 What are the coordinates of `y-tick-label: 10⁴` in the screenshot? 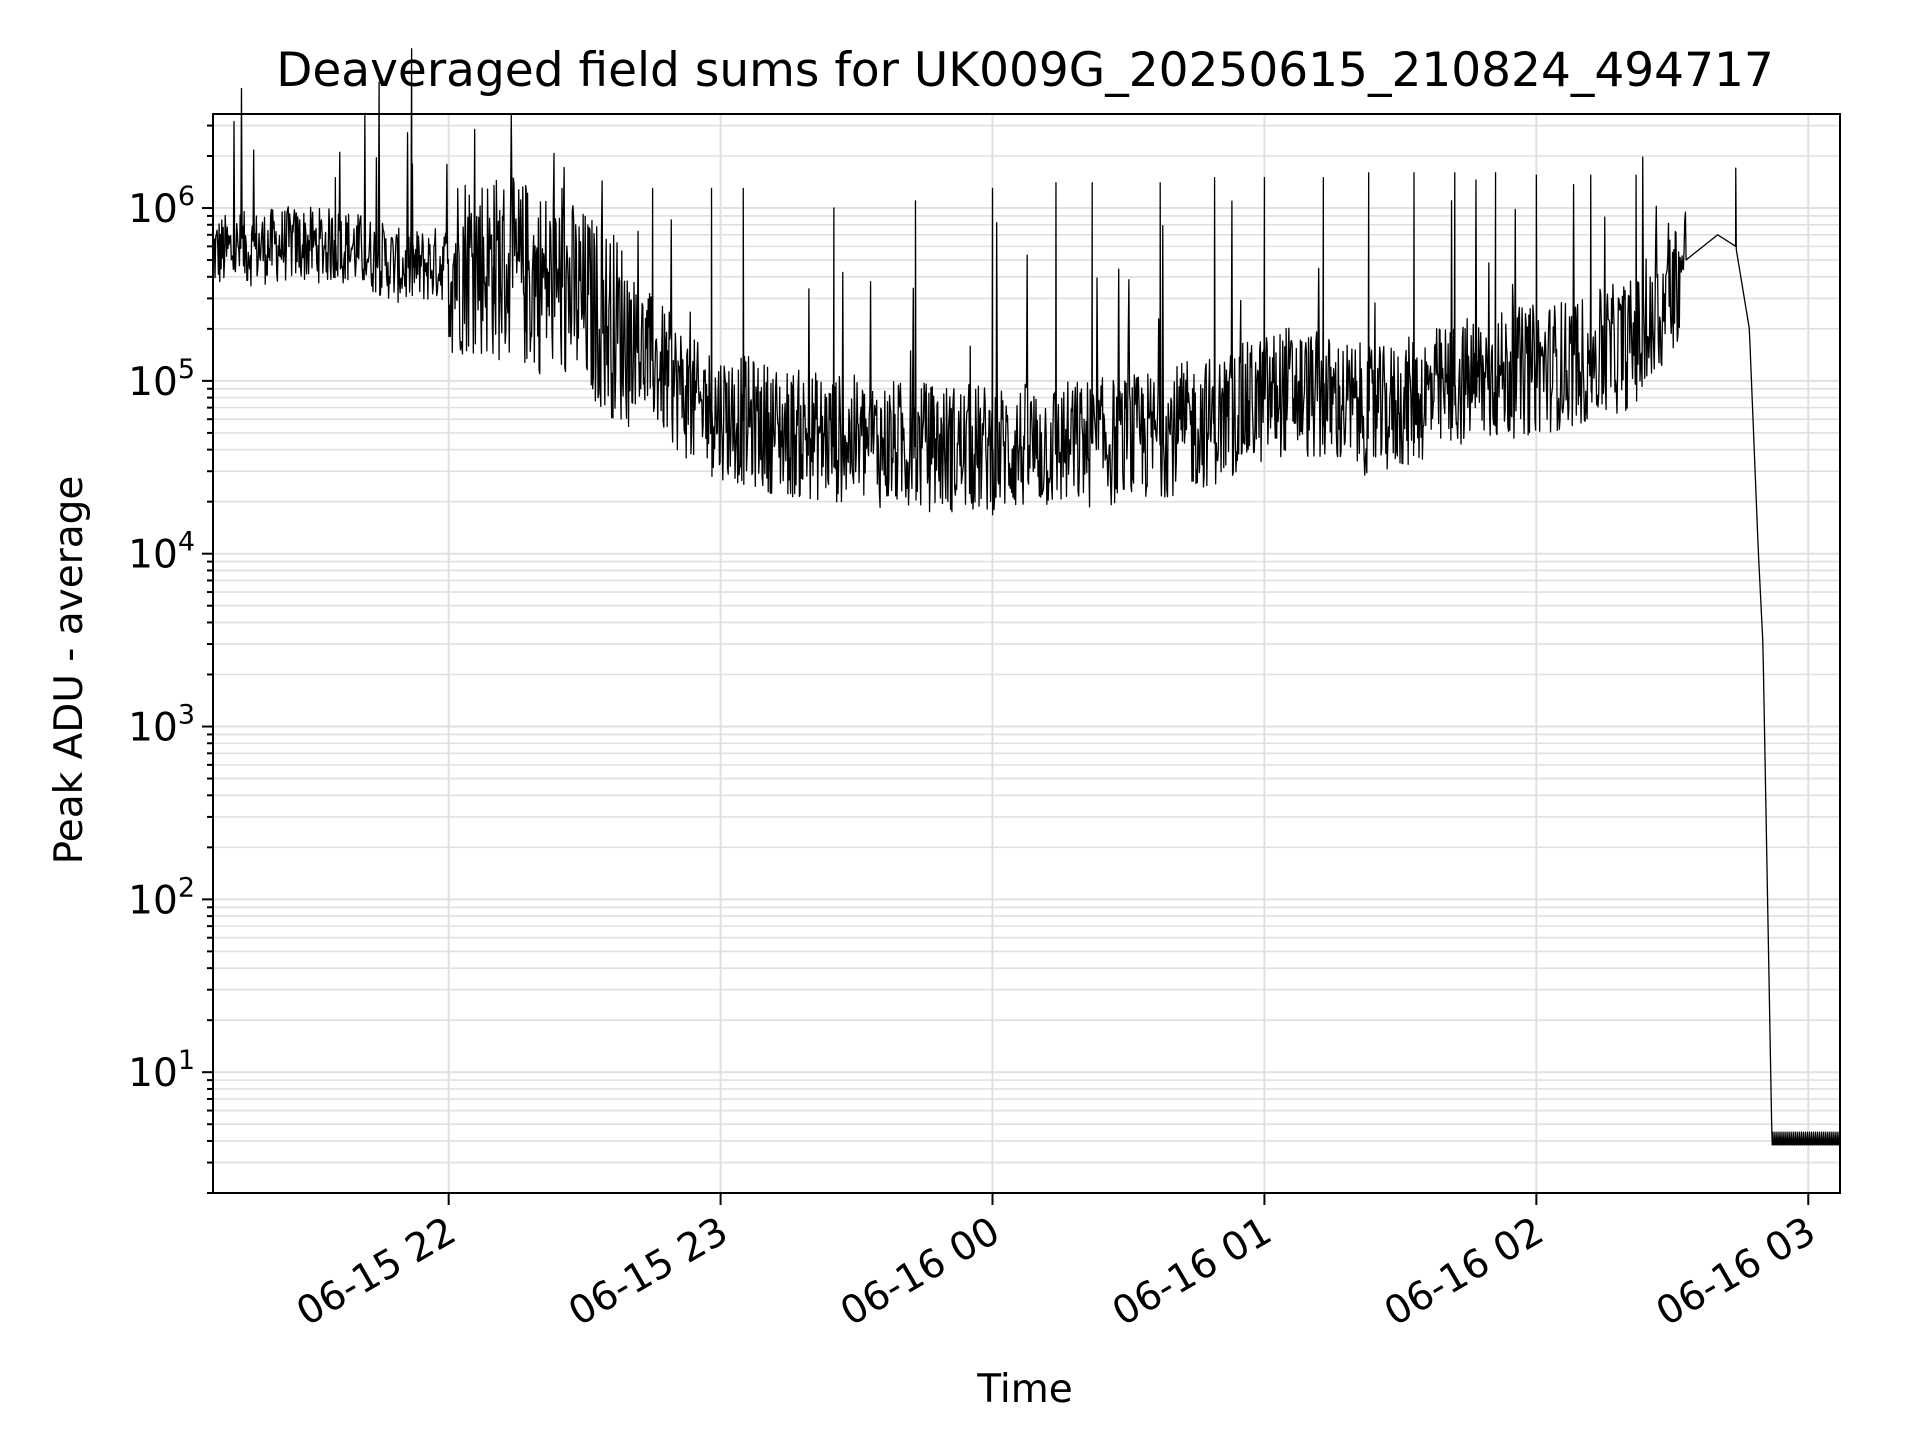 It's located at (161, 552).